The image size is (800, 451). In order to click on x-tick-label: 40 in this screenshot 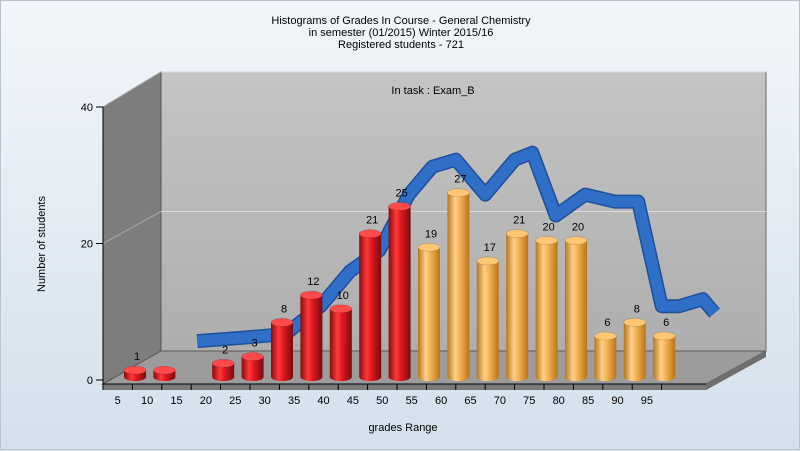, I will do `click(323, 401)`.